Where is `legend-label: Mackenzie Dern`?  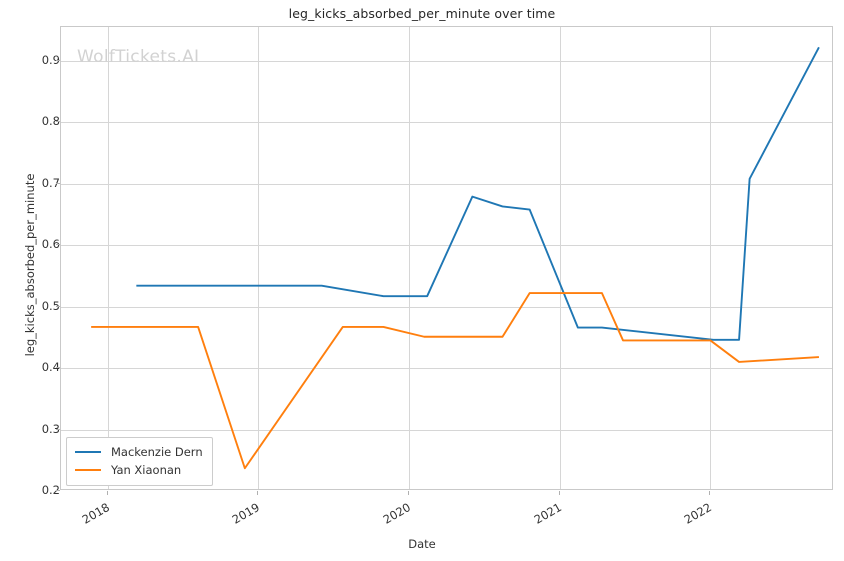
legend-label: Mackenzie Dern is located at coordinates (157, 452).